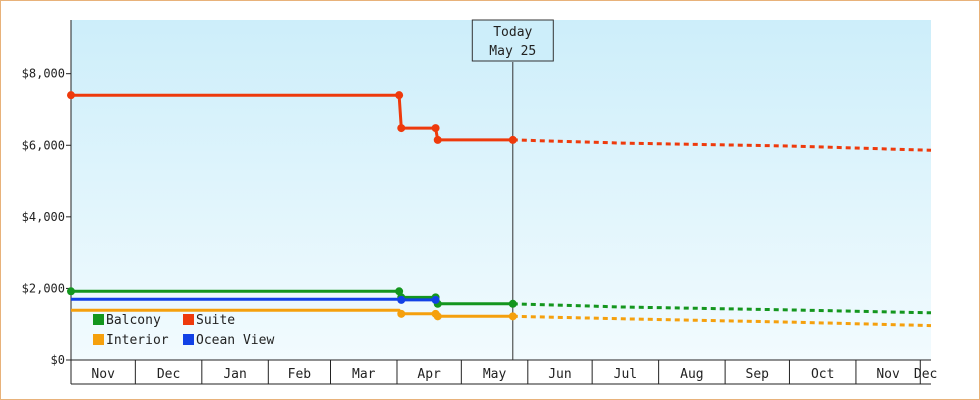 The width and height of the screenshot is (980, 400). What do you see at coordinates (364, 374) in the screenshot?
I see `x-tick-label: Mar` at bounding box center [364, 374].